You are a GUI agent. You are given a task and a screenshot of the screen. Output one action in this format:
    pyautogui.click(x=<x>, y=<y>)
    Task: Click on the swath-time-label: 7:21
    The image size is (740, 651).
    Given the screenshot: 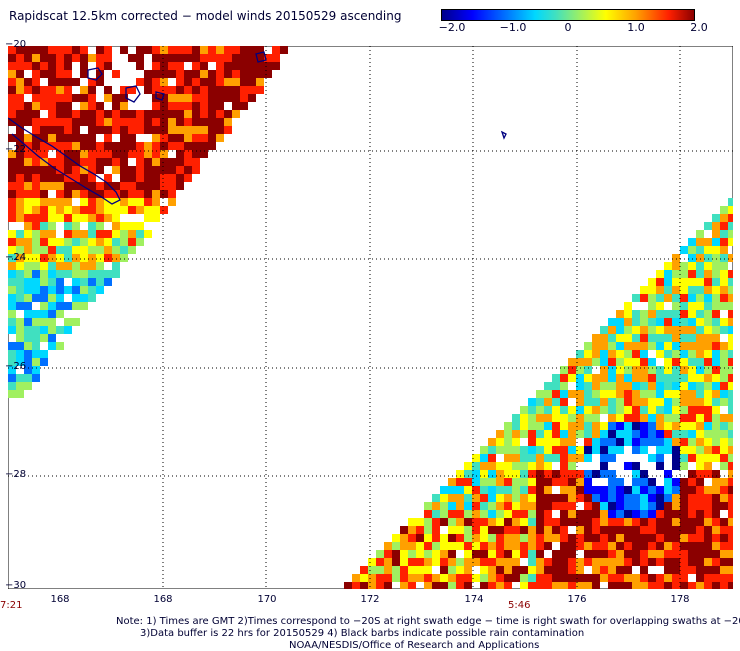 What is the action you would take?
    pyautogui.click(x=11, y=605)
    